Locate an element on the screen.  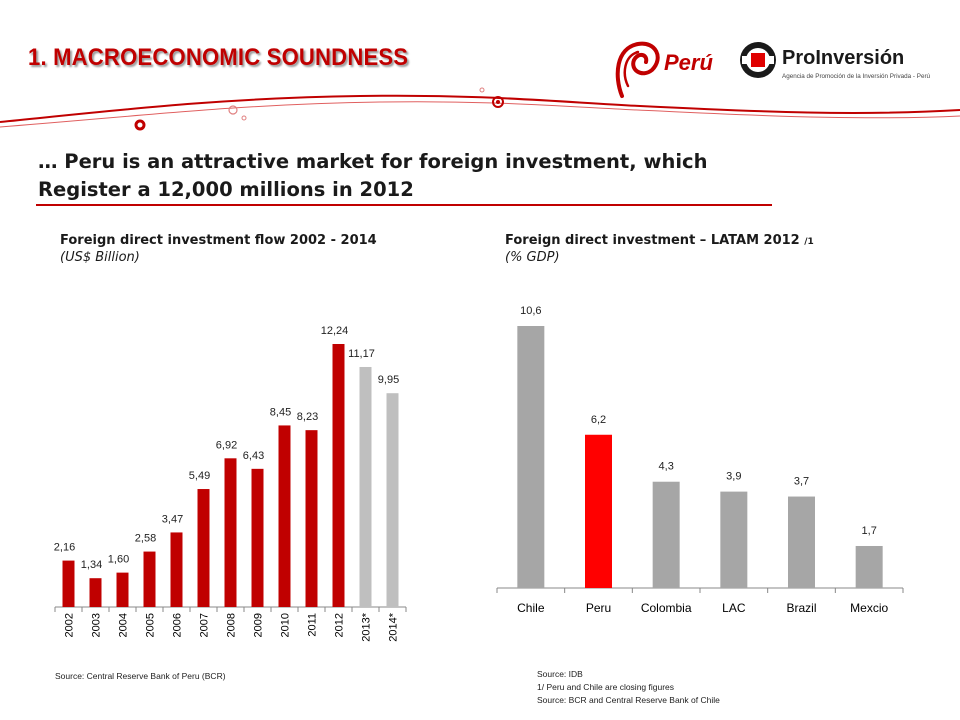
fdi-latam-source-line: 1/ Peru and Chile are closing figures is located at coordinates (606, 687).